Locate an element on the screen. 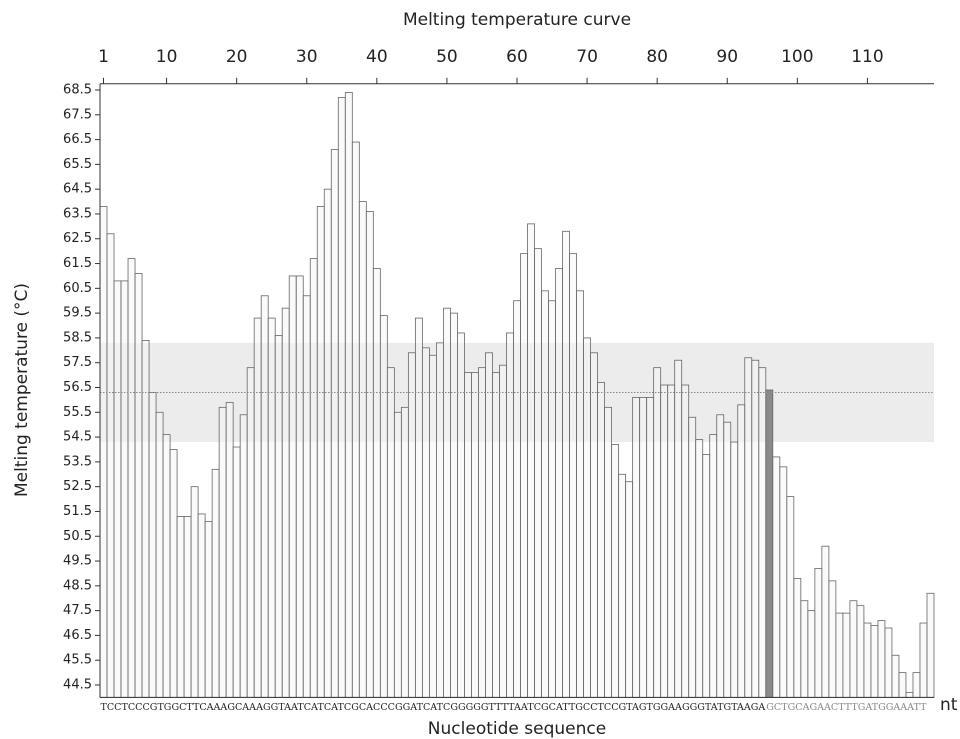  y-tick-label: 58.5 is located at coordinates (77, 337).